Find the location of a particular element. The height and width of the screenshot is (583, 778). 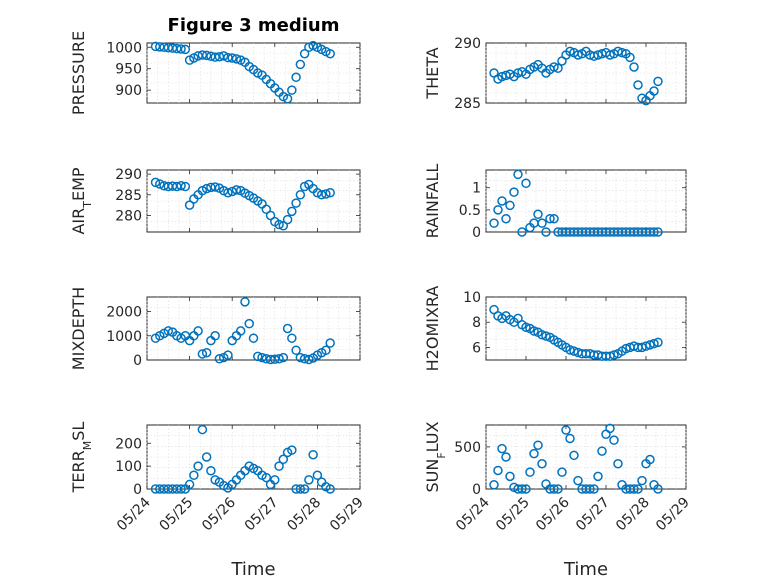

x-tick-label: 05/24 is located at coordinates (473, 514).